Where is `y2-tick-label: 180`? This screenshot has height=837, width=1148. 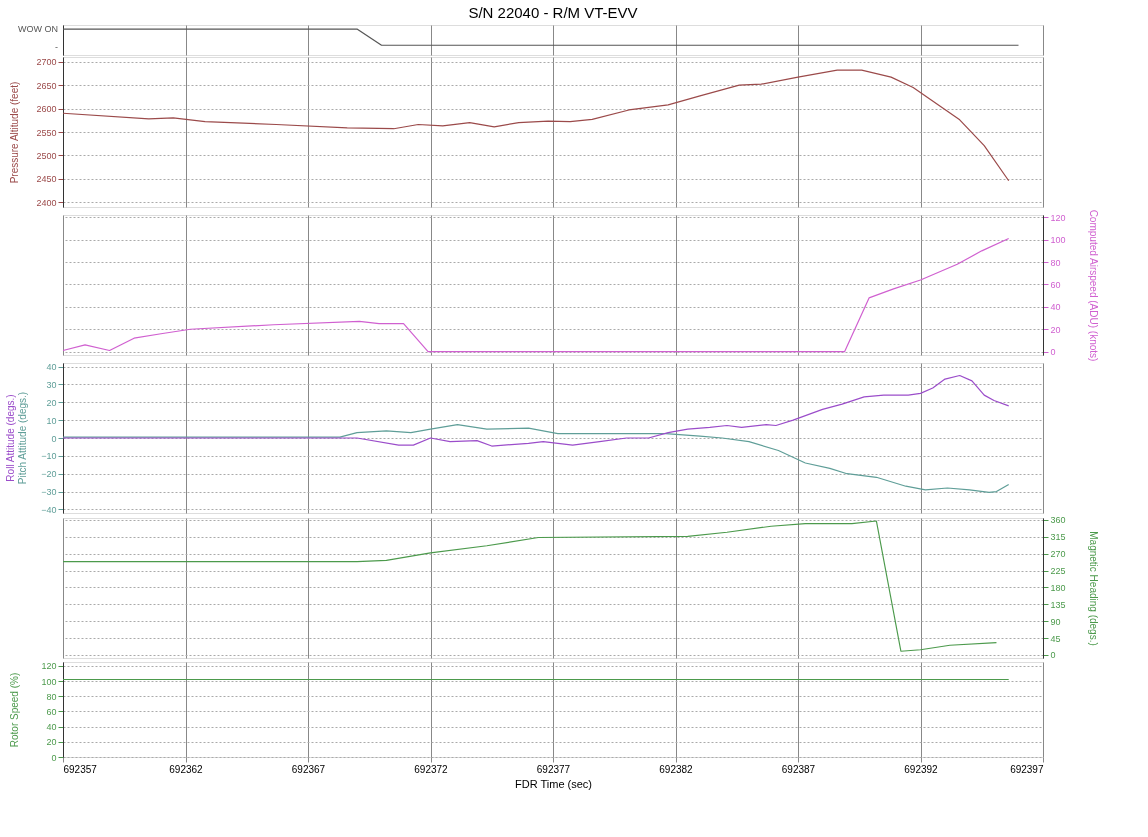 y2-tick-label: 180 is located at coordinates (1058, 587).